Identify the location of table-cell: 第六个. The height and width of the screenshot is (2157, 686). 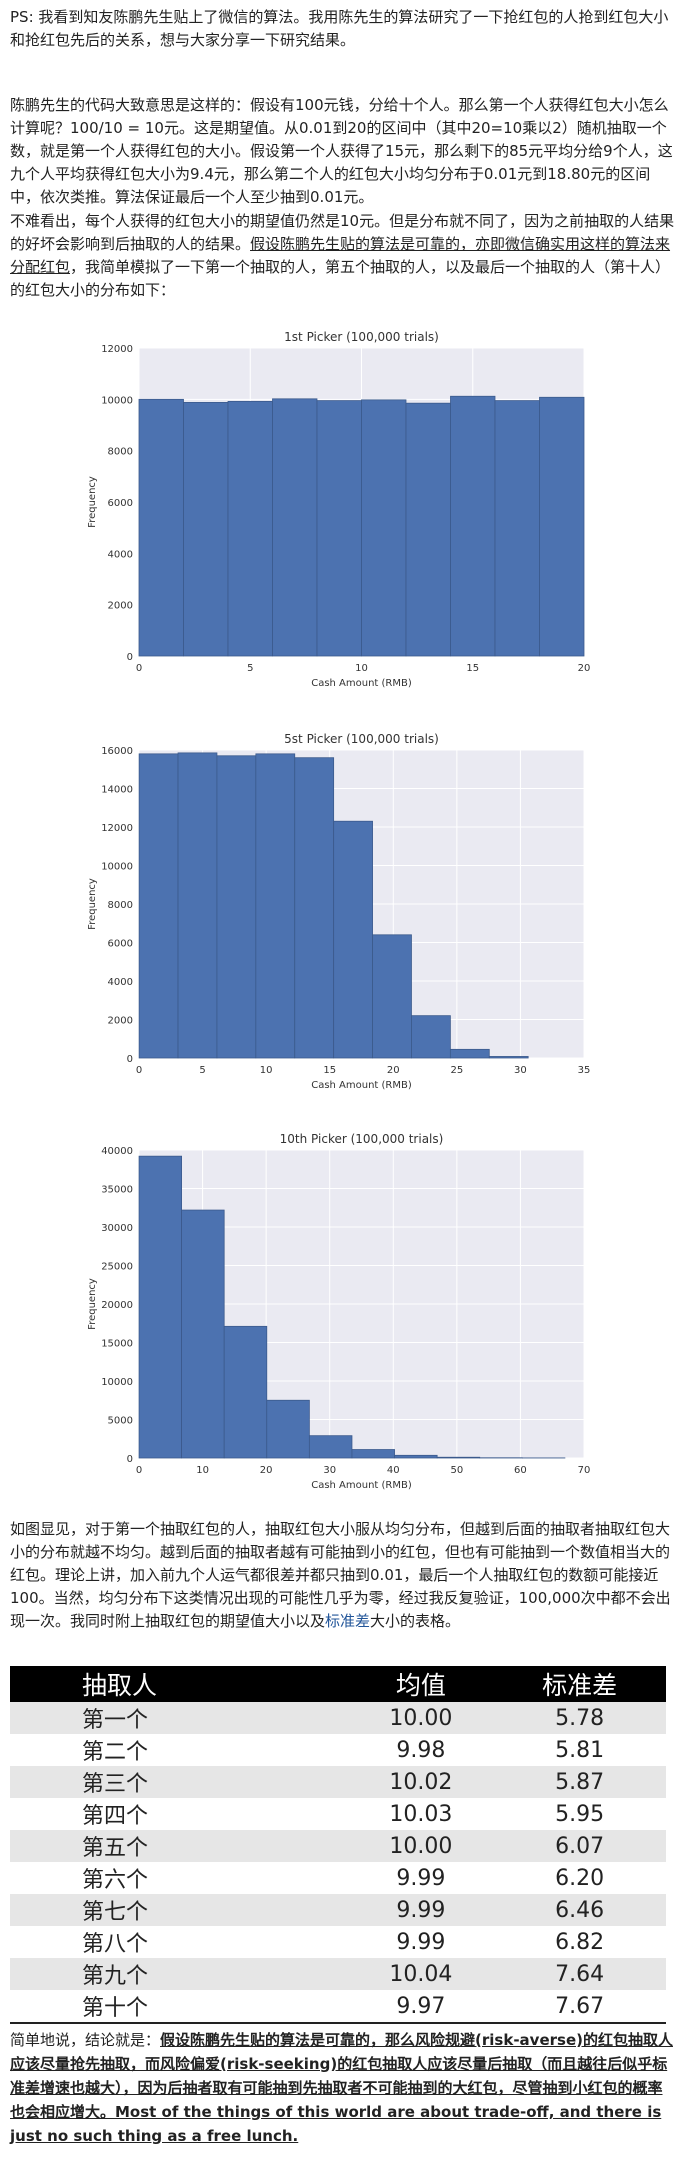
(115, 1880).